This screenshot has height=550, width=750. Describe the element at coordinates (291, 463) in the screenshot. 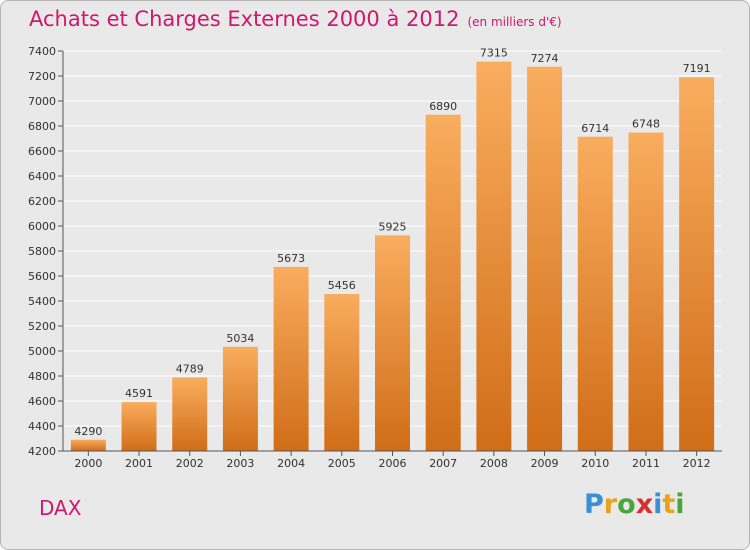

I see `x-tick-label: 2004` at that location.